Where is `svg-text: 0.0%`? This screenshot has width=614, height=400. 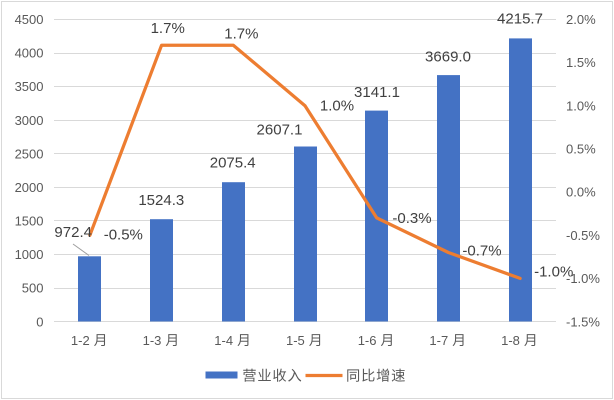
svg-text: 0.0% is located at coordinates (581, 192).